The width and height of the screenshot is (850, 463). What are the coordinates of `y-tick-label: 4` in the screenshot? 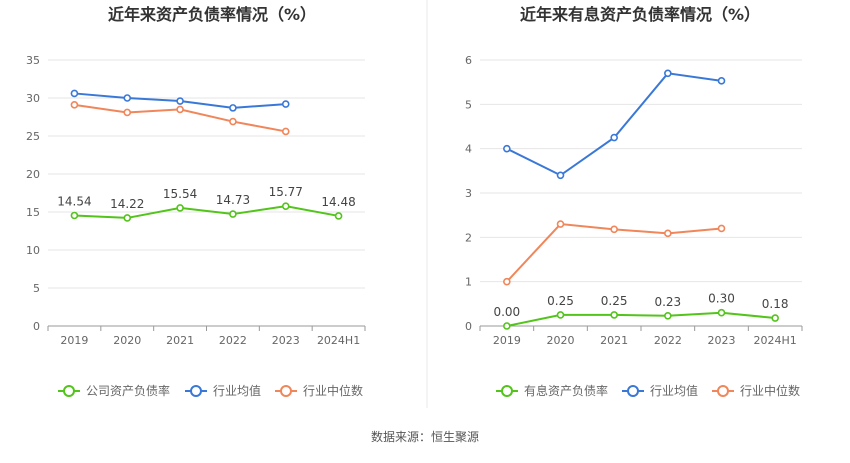 It's located at (468, 149).